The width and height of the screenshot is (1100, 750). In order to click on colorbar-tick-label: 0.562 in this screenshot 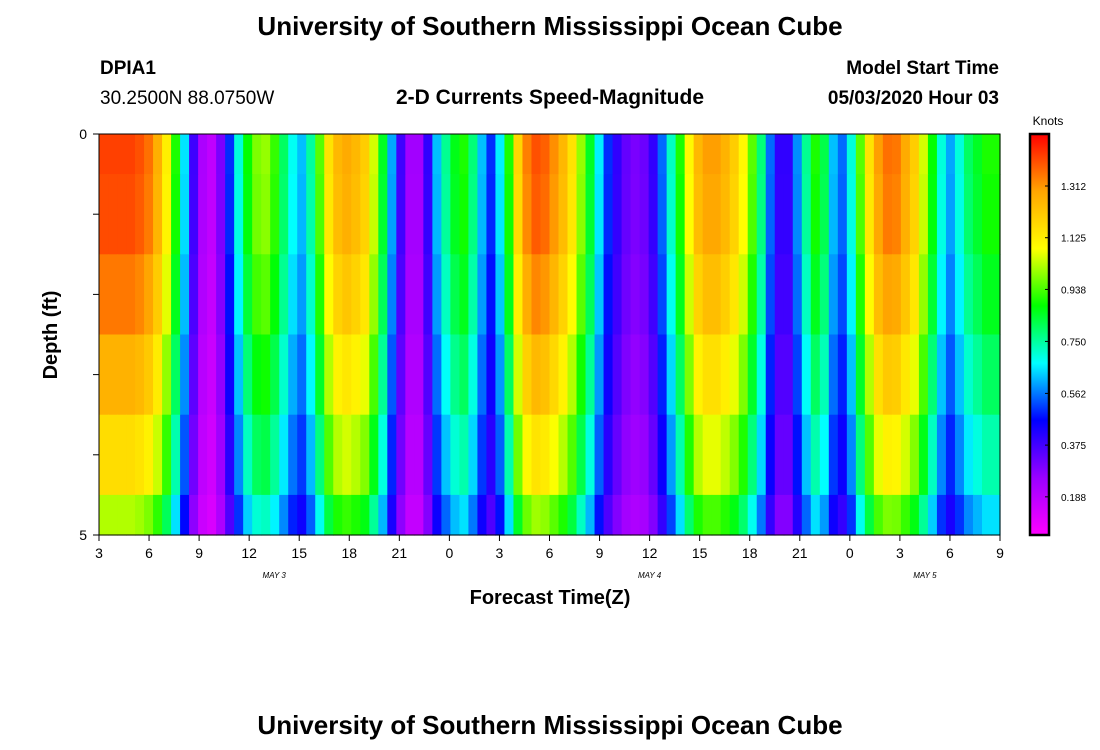, I will do `click(1073, 394)`.